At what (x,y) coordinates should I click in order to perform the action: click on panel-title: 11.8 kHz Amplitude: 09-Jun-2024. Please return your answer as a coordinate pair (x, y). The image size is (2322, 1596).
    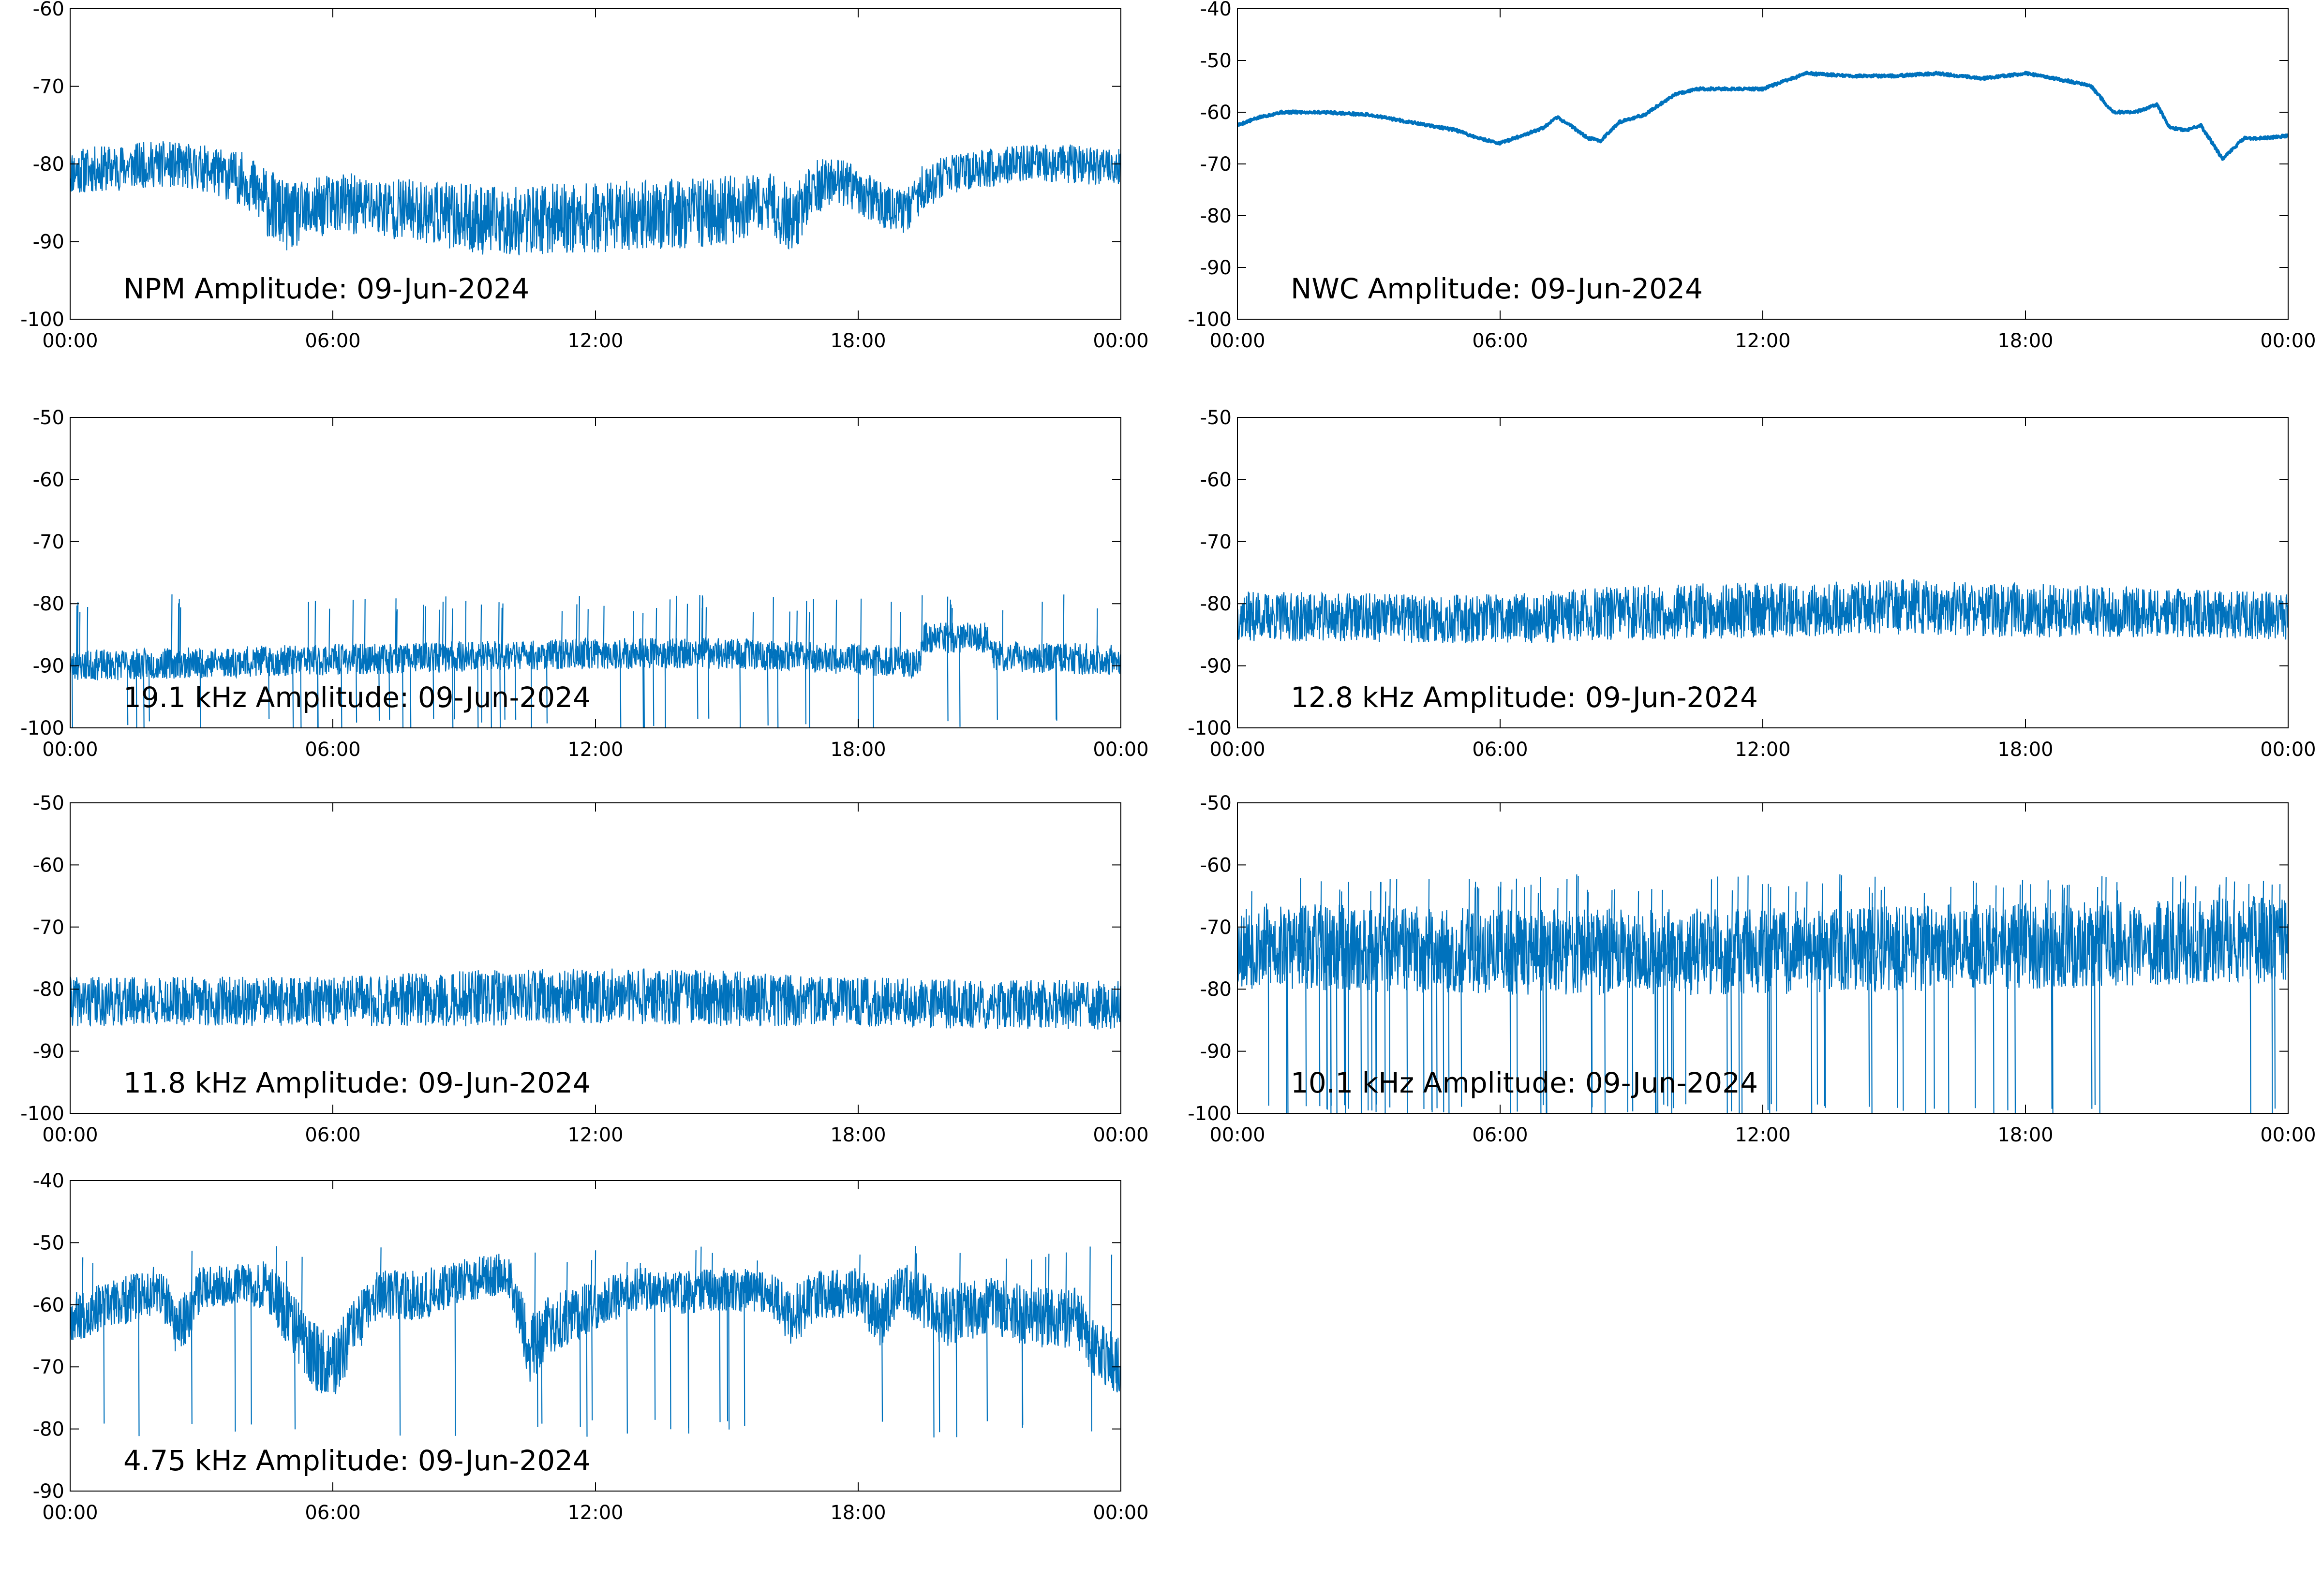
    Looking at the image, I should click on (357, 1082).